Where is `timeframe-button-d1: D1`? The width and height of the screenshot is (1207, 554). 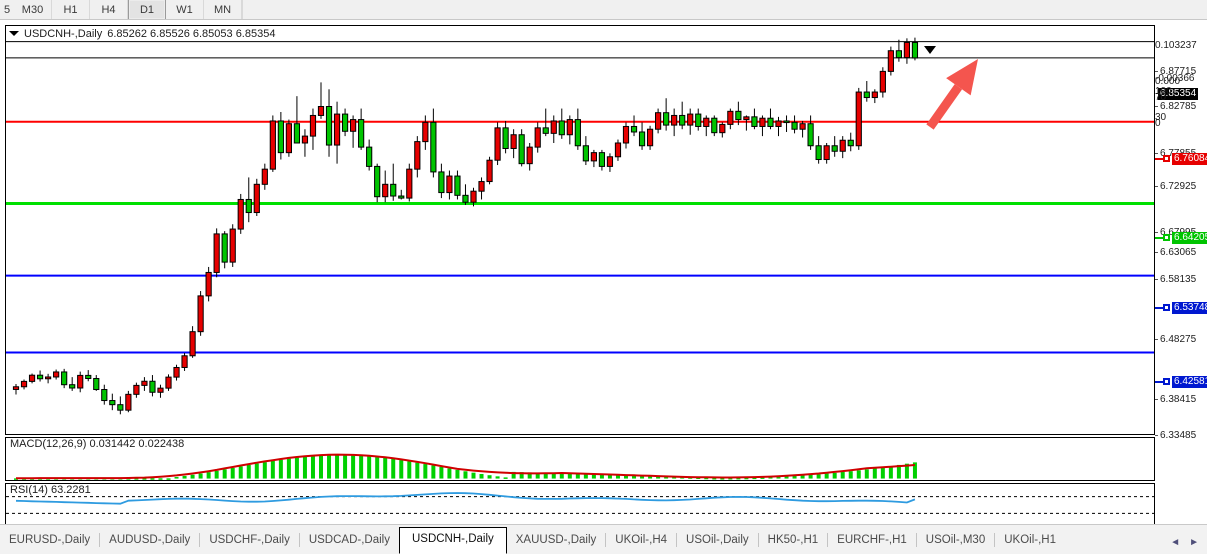
timeframe-button-d1: D1 is located at coordinates (147, 9).